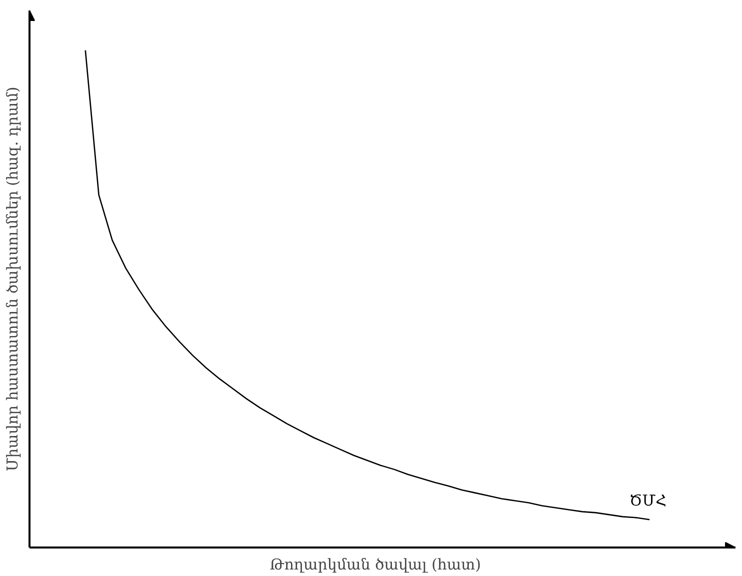 This screenshot has height=576, width=742. I want to click on series-label: ԾՄՀ, so click(648, 501).